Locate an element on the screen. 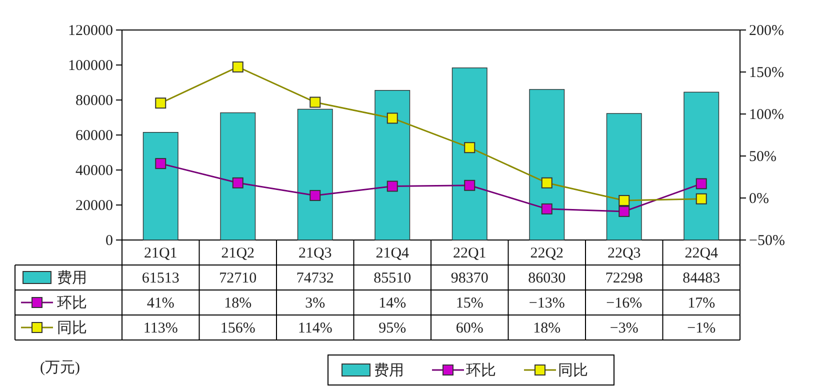 Image resolution: width=830 pixels, height=390 pixels. y-tick-label: 100000 is located at coordinates (90, 66).